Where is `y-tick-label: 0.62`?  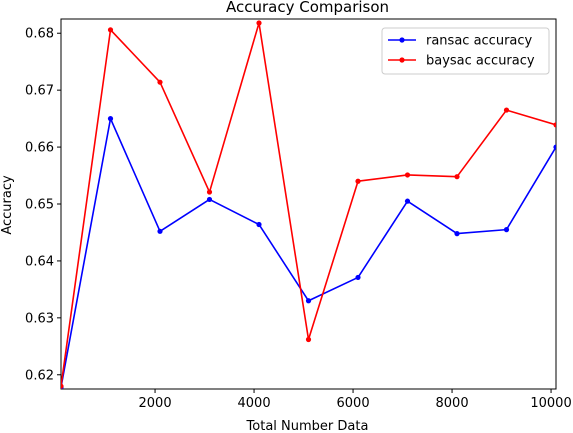
y-tick-label: 0.62 is located at coordinates (39, 375).